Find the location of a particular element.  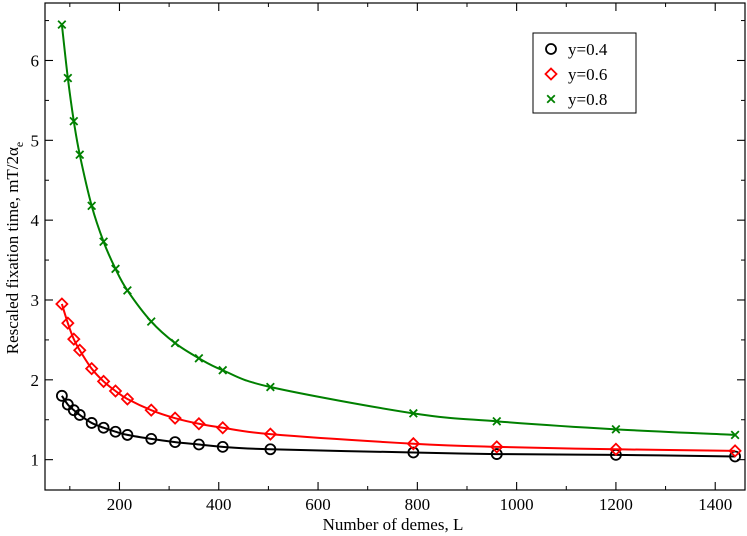

y-axis-label-main: Rescaled fixation time, mT/2α is located at coordinates (12, 250).